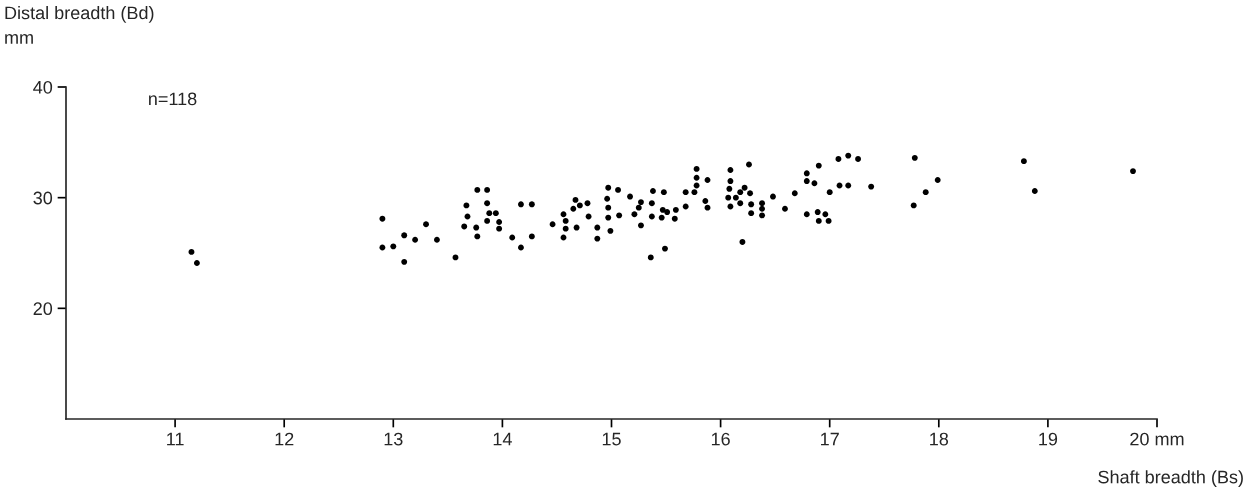 The image size is (1248, 493). Describe the element at coordinates (939, 439) in the screenshot. I see `x-tick-label: 18` at that location.